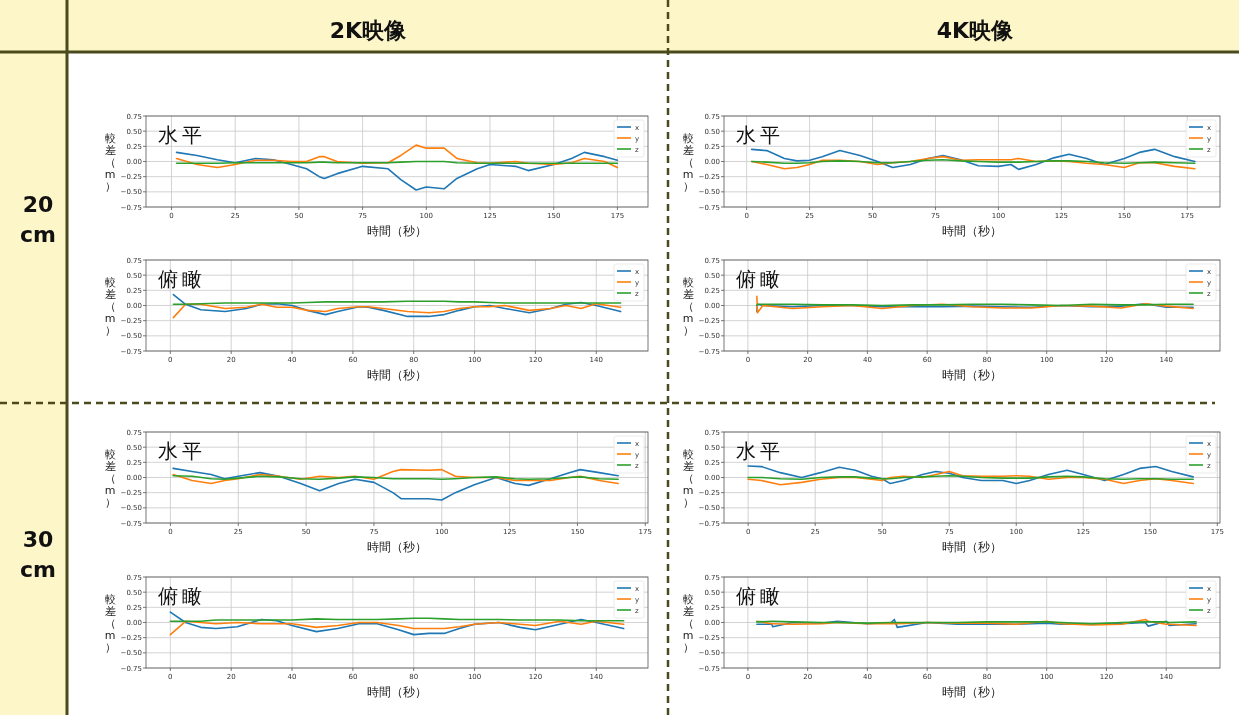 This screenshot has height=715, width=1239. Describe the element at coordinates (38, 554) in the screenshot. I see `text: 30 cm` at that location.